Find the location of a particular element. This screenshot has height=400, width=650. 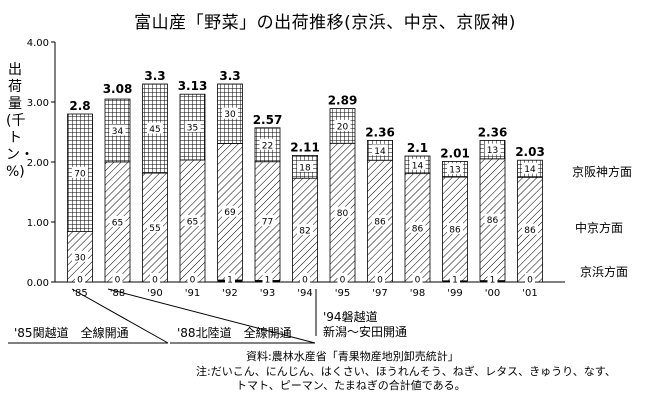

y-tick-label: 0.00 is located at coordinates (38, 283).